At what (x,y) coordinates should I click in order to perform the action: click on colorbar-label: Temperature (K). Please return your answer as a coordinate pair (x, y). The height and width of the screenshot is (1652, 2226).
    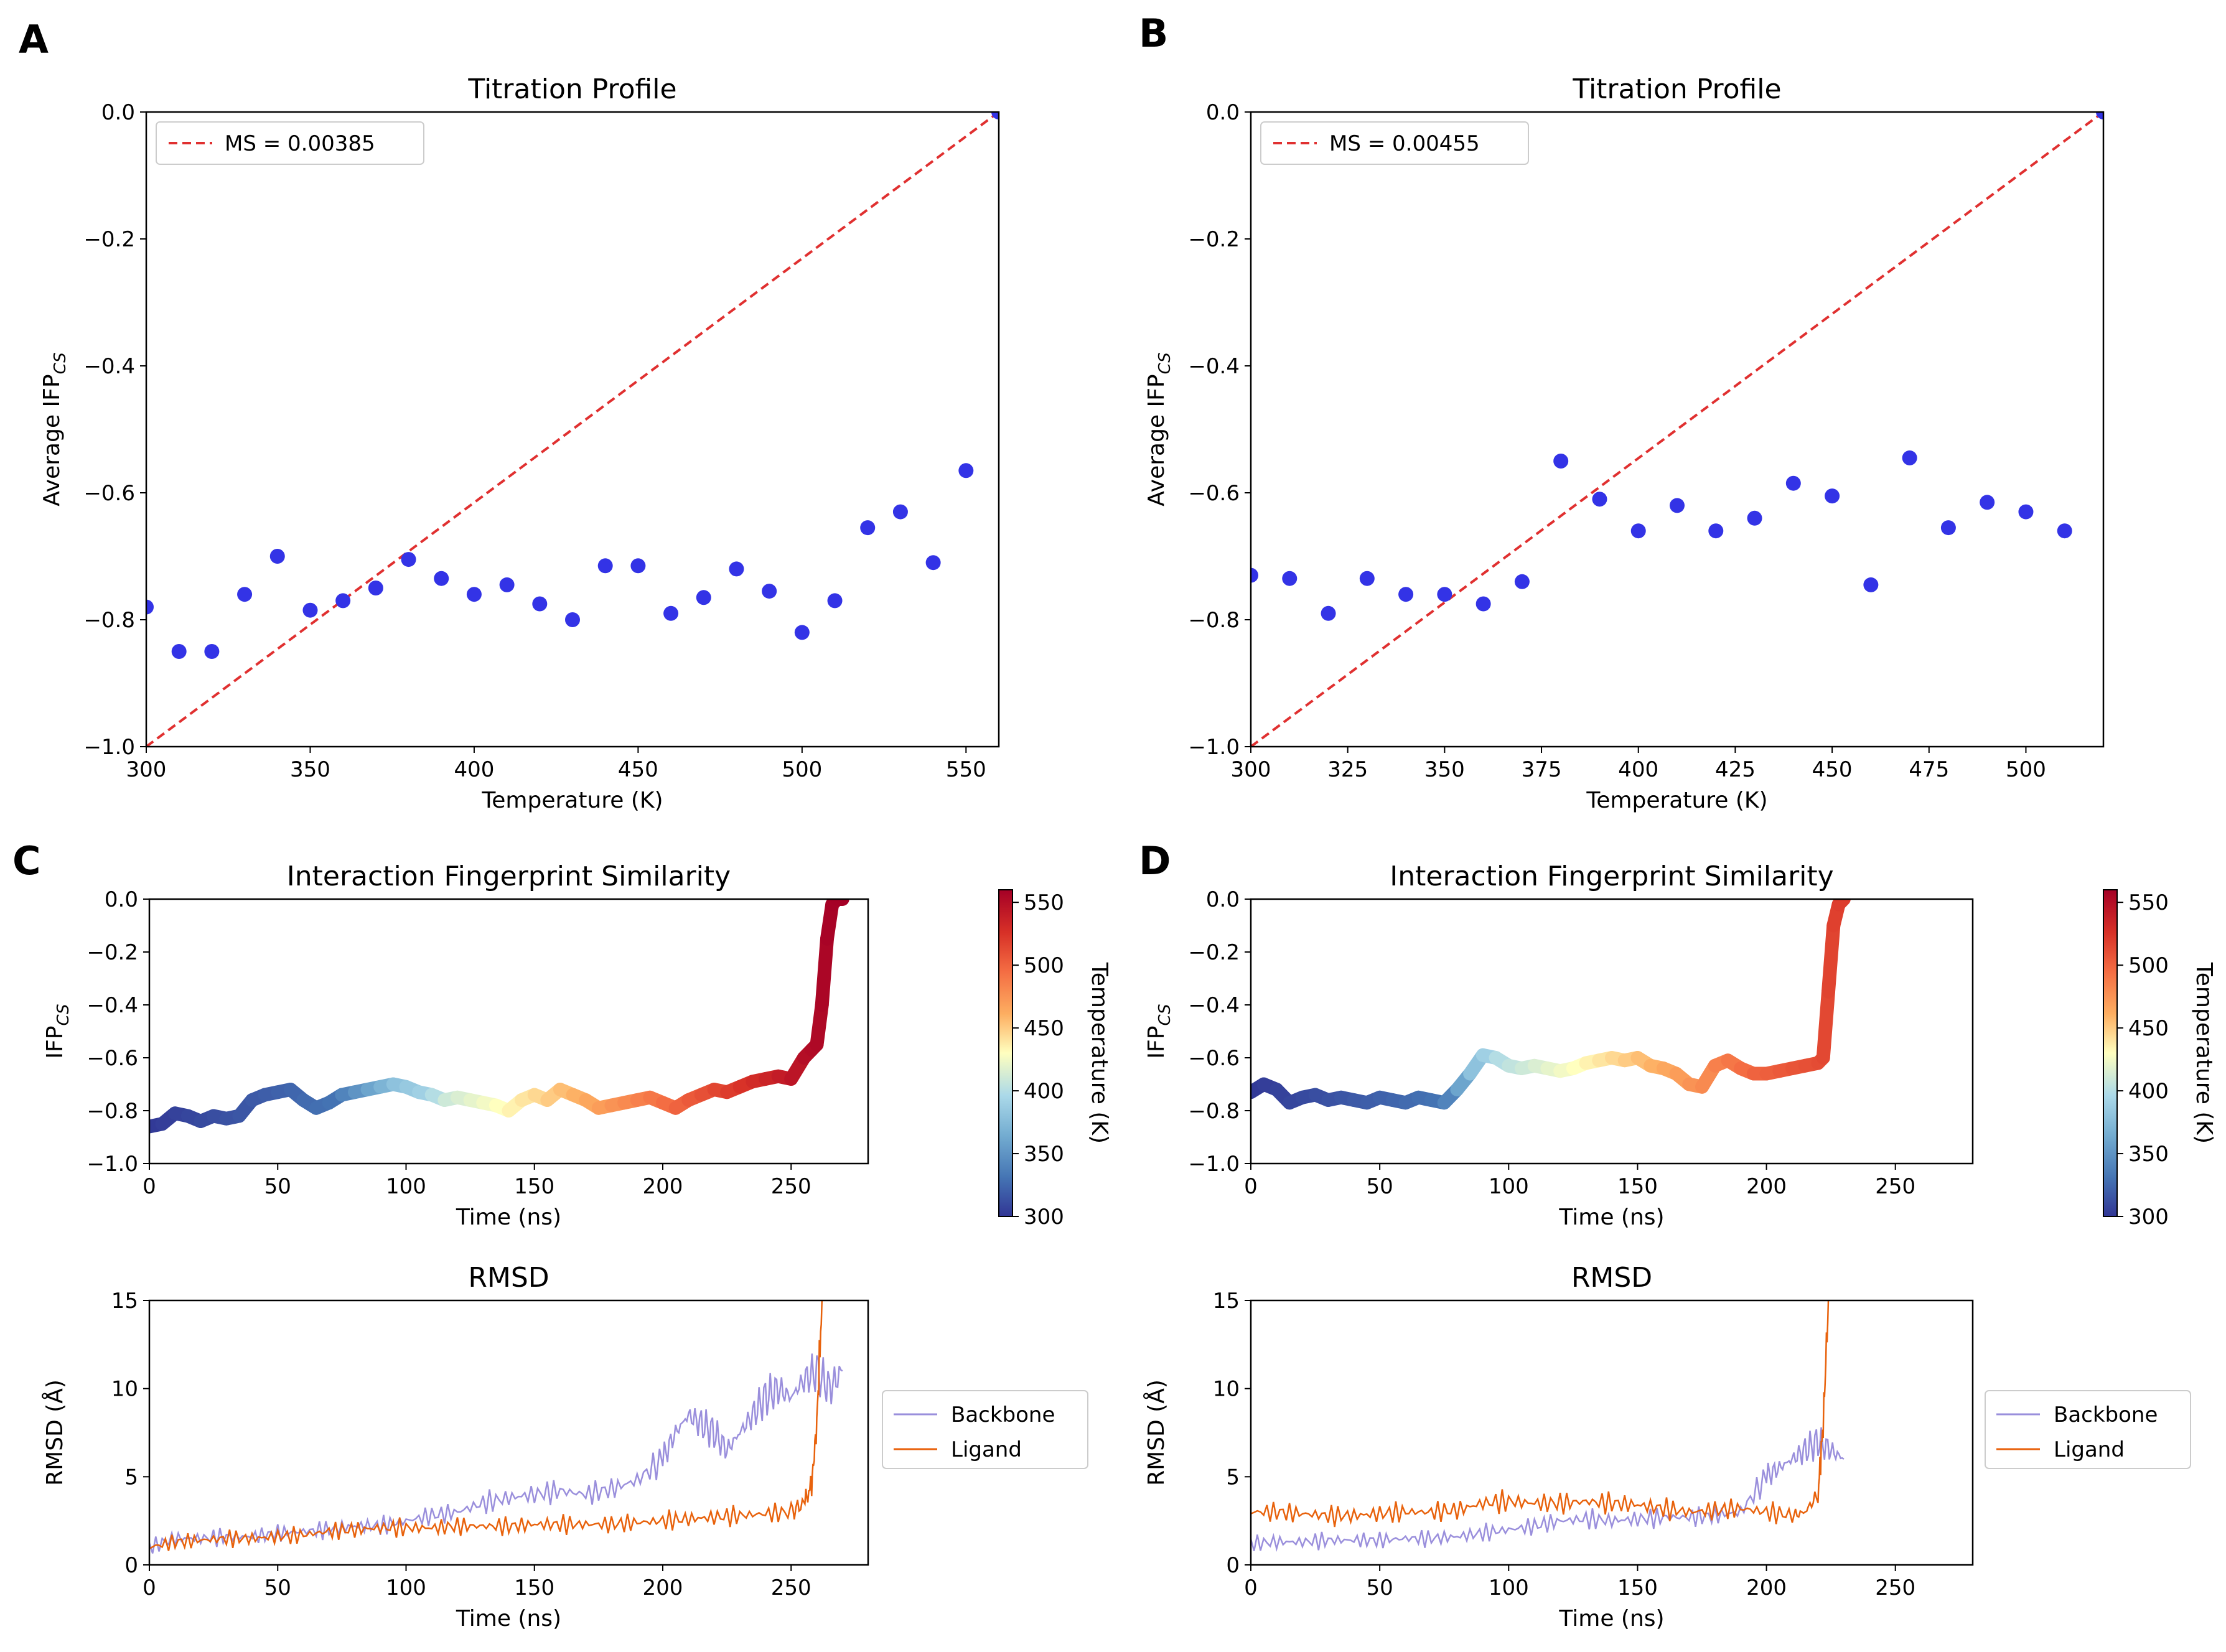
    Looking at the image, I should click on (2204, 1053).